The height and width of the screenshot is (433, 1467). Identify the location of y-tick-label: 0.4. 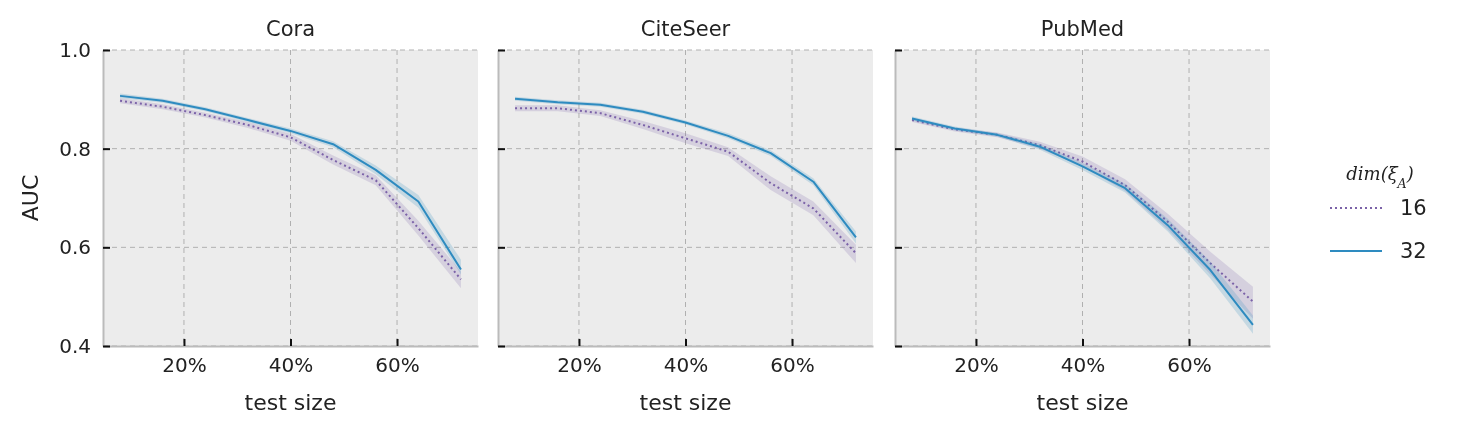
(75, 345).